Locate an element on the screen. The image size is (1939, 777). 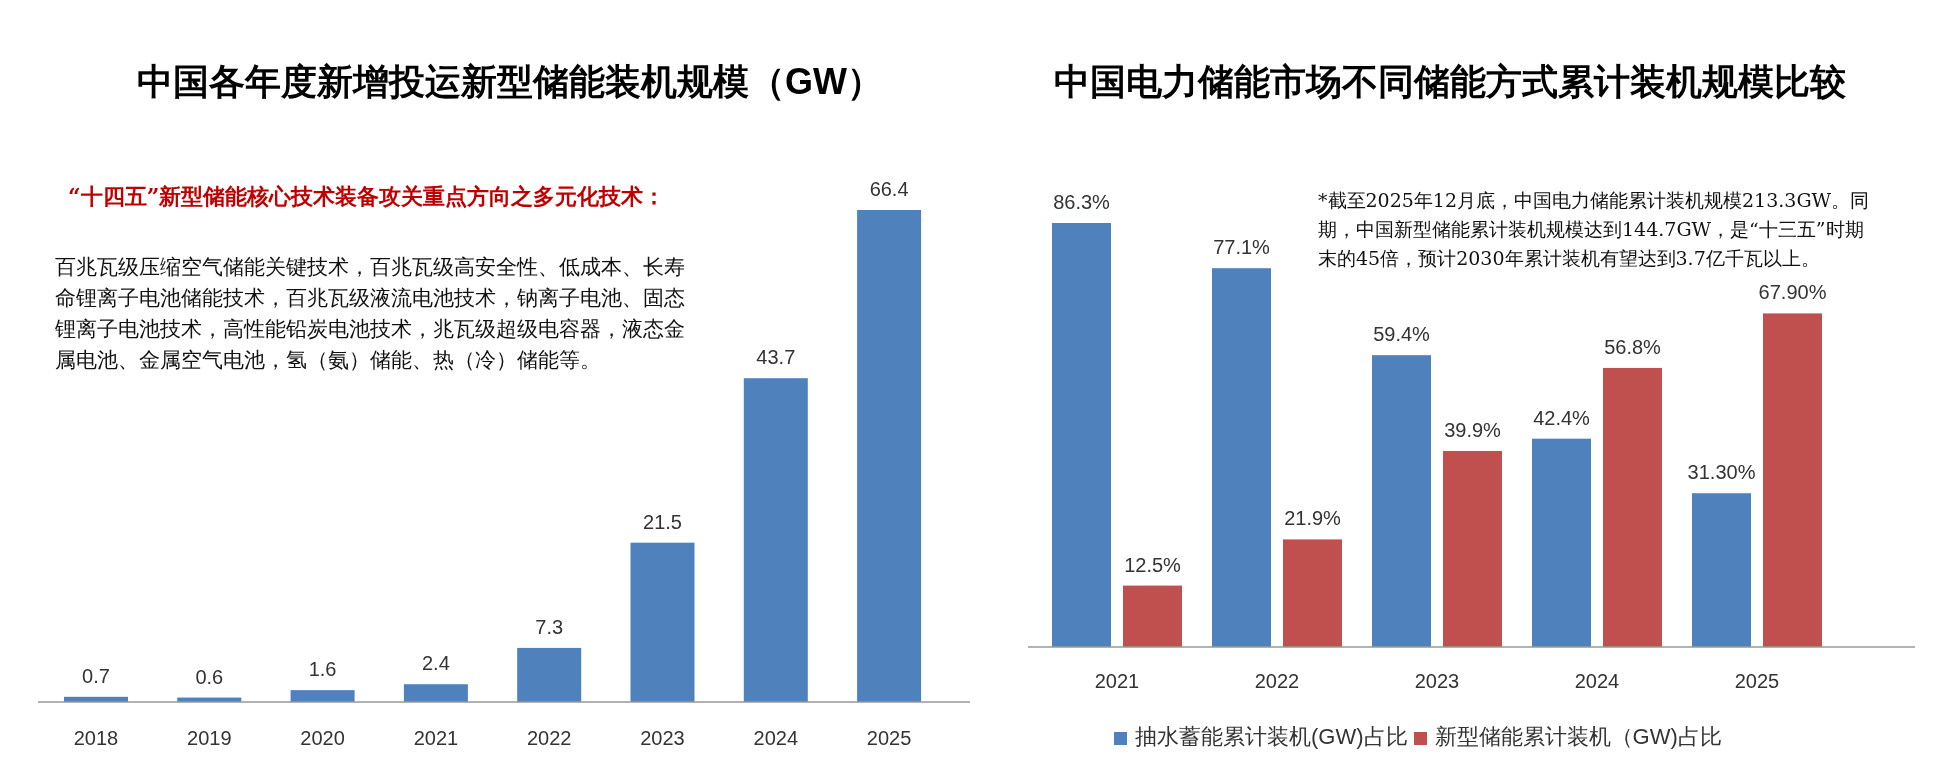
data-label: 43.7 is located at coordinates (776, 357).